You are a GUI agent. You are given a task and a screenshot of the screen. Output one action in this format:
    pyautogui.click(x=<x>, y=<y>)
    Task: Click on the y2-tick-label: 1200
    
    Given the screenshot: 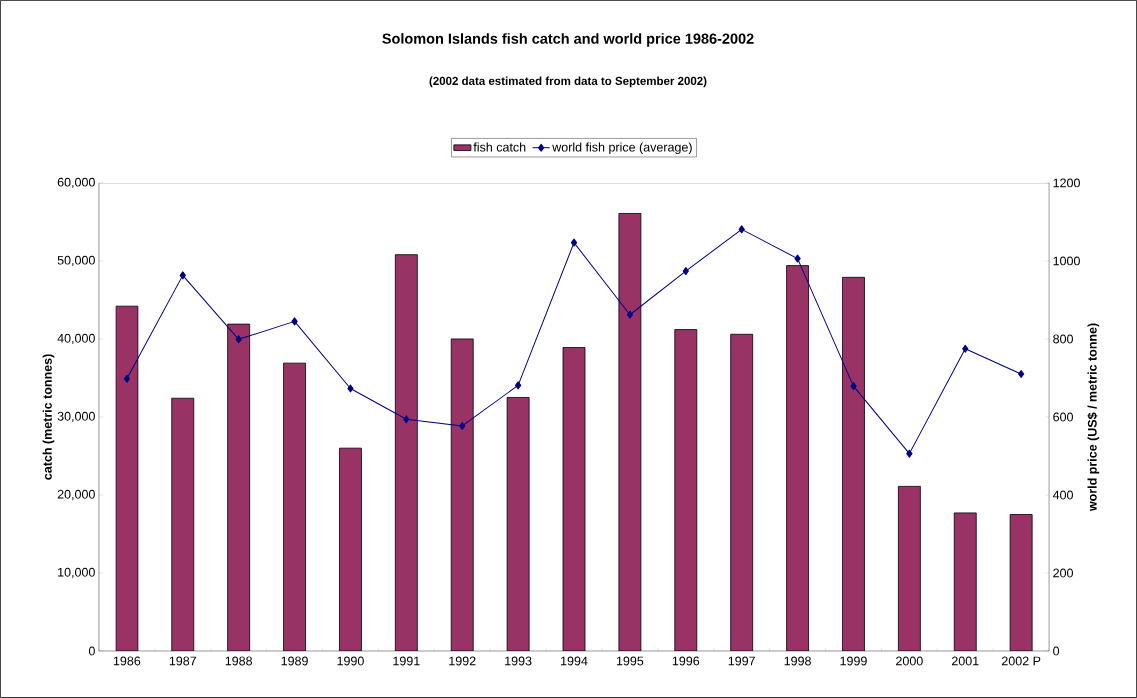 What is the action you would take?
    pyautogui.click(x=1066, y=183)
    